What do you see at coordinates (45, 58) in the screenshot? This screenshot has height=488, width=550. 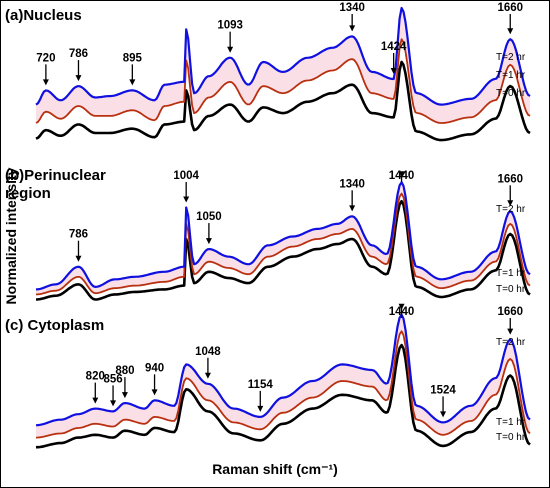 I see `peak-label-a-720: 720` at bounding box center [45, 58].